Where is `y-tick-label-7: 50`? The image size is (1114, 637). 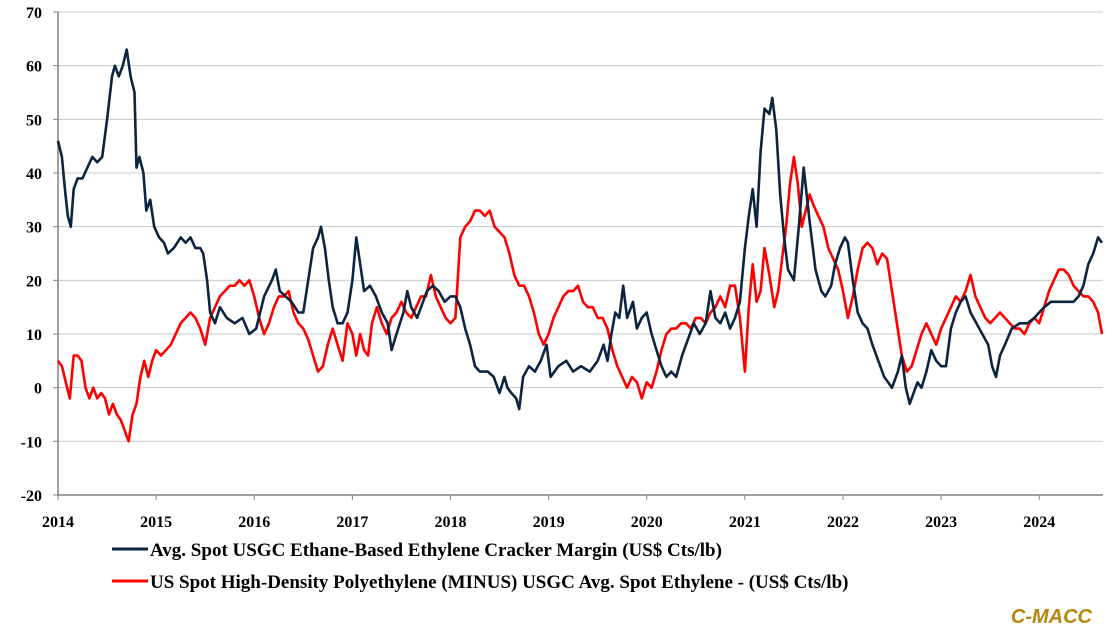 y-tick-label-7: 50 is located at coordinates (34, 120).